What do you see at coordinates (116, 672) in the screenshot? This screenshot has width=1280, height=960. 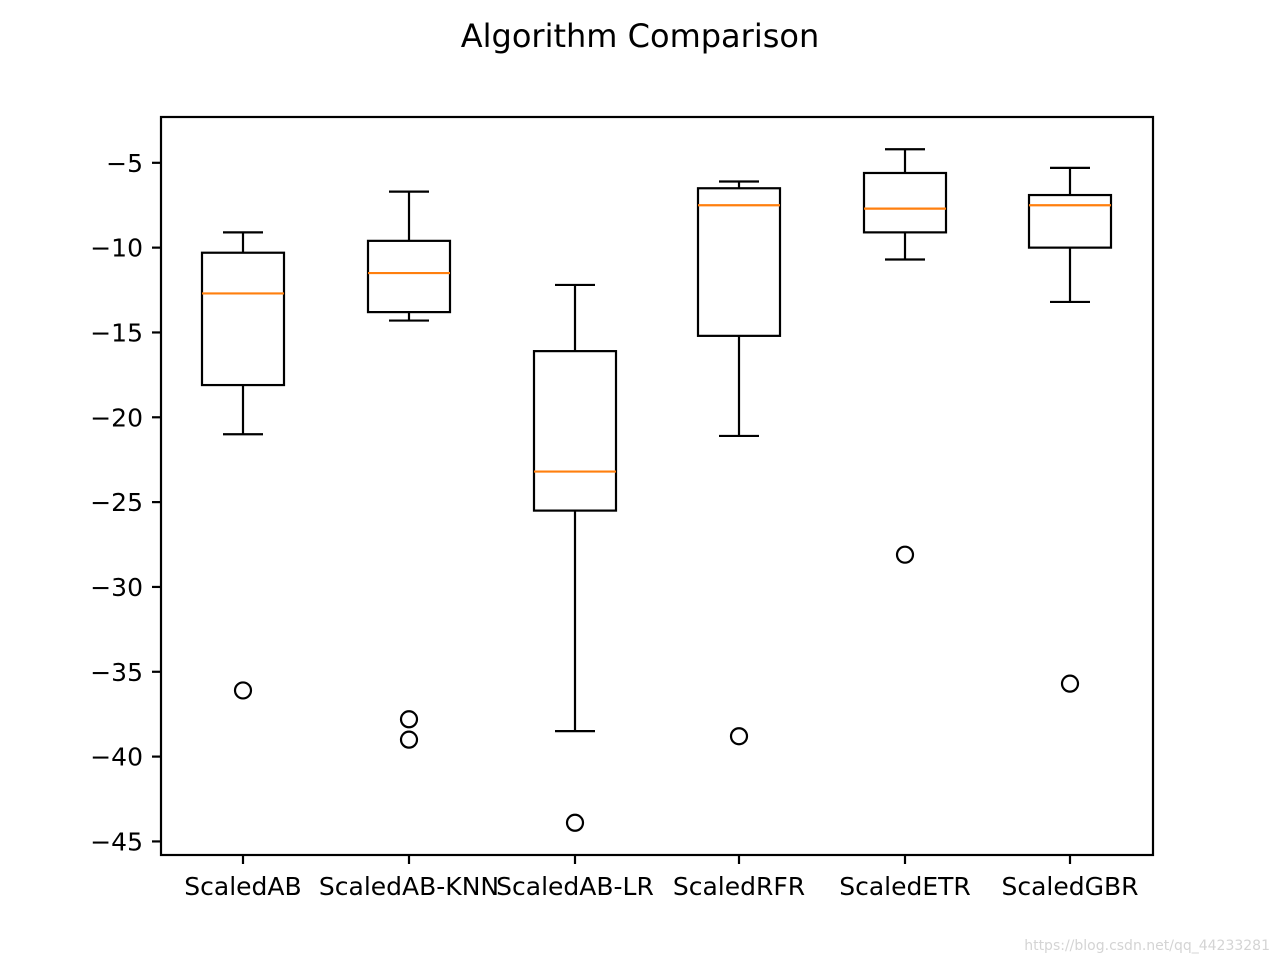 I see `y-tick-label: −35` at bounding box center [116, 672].